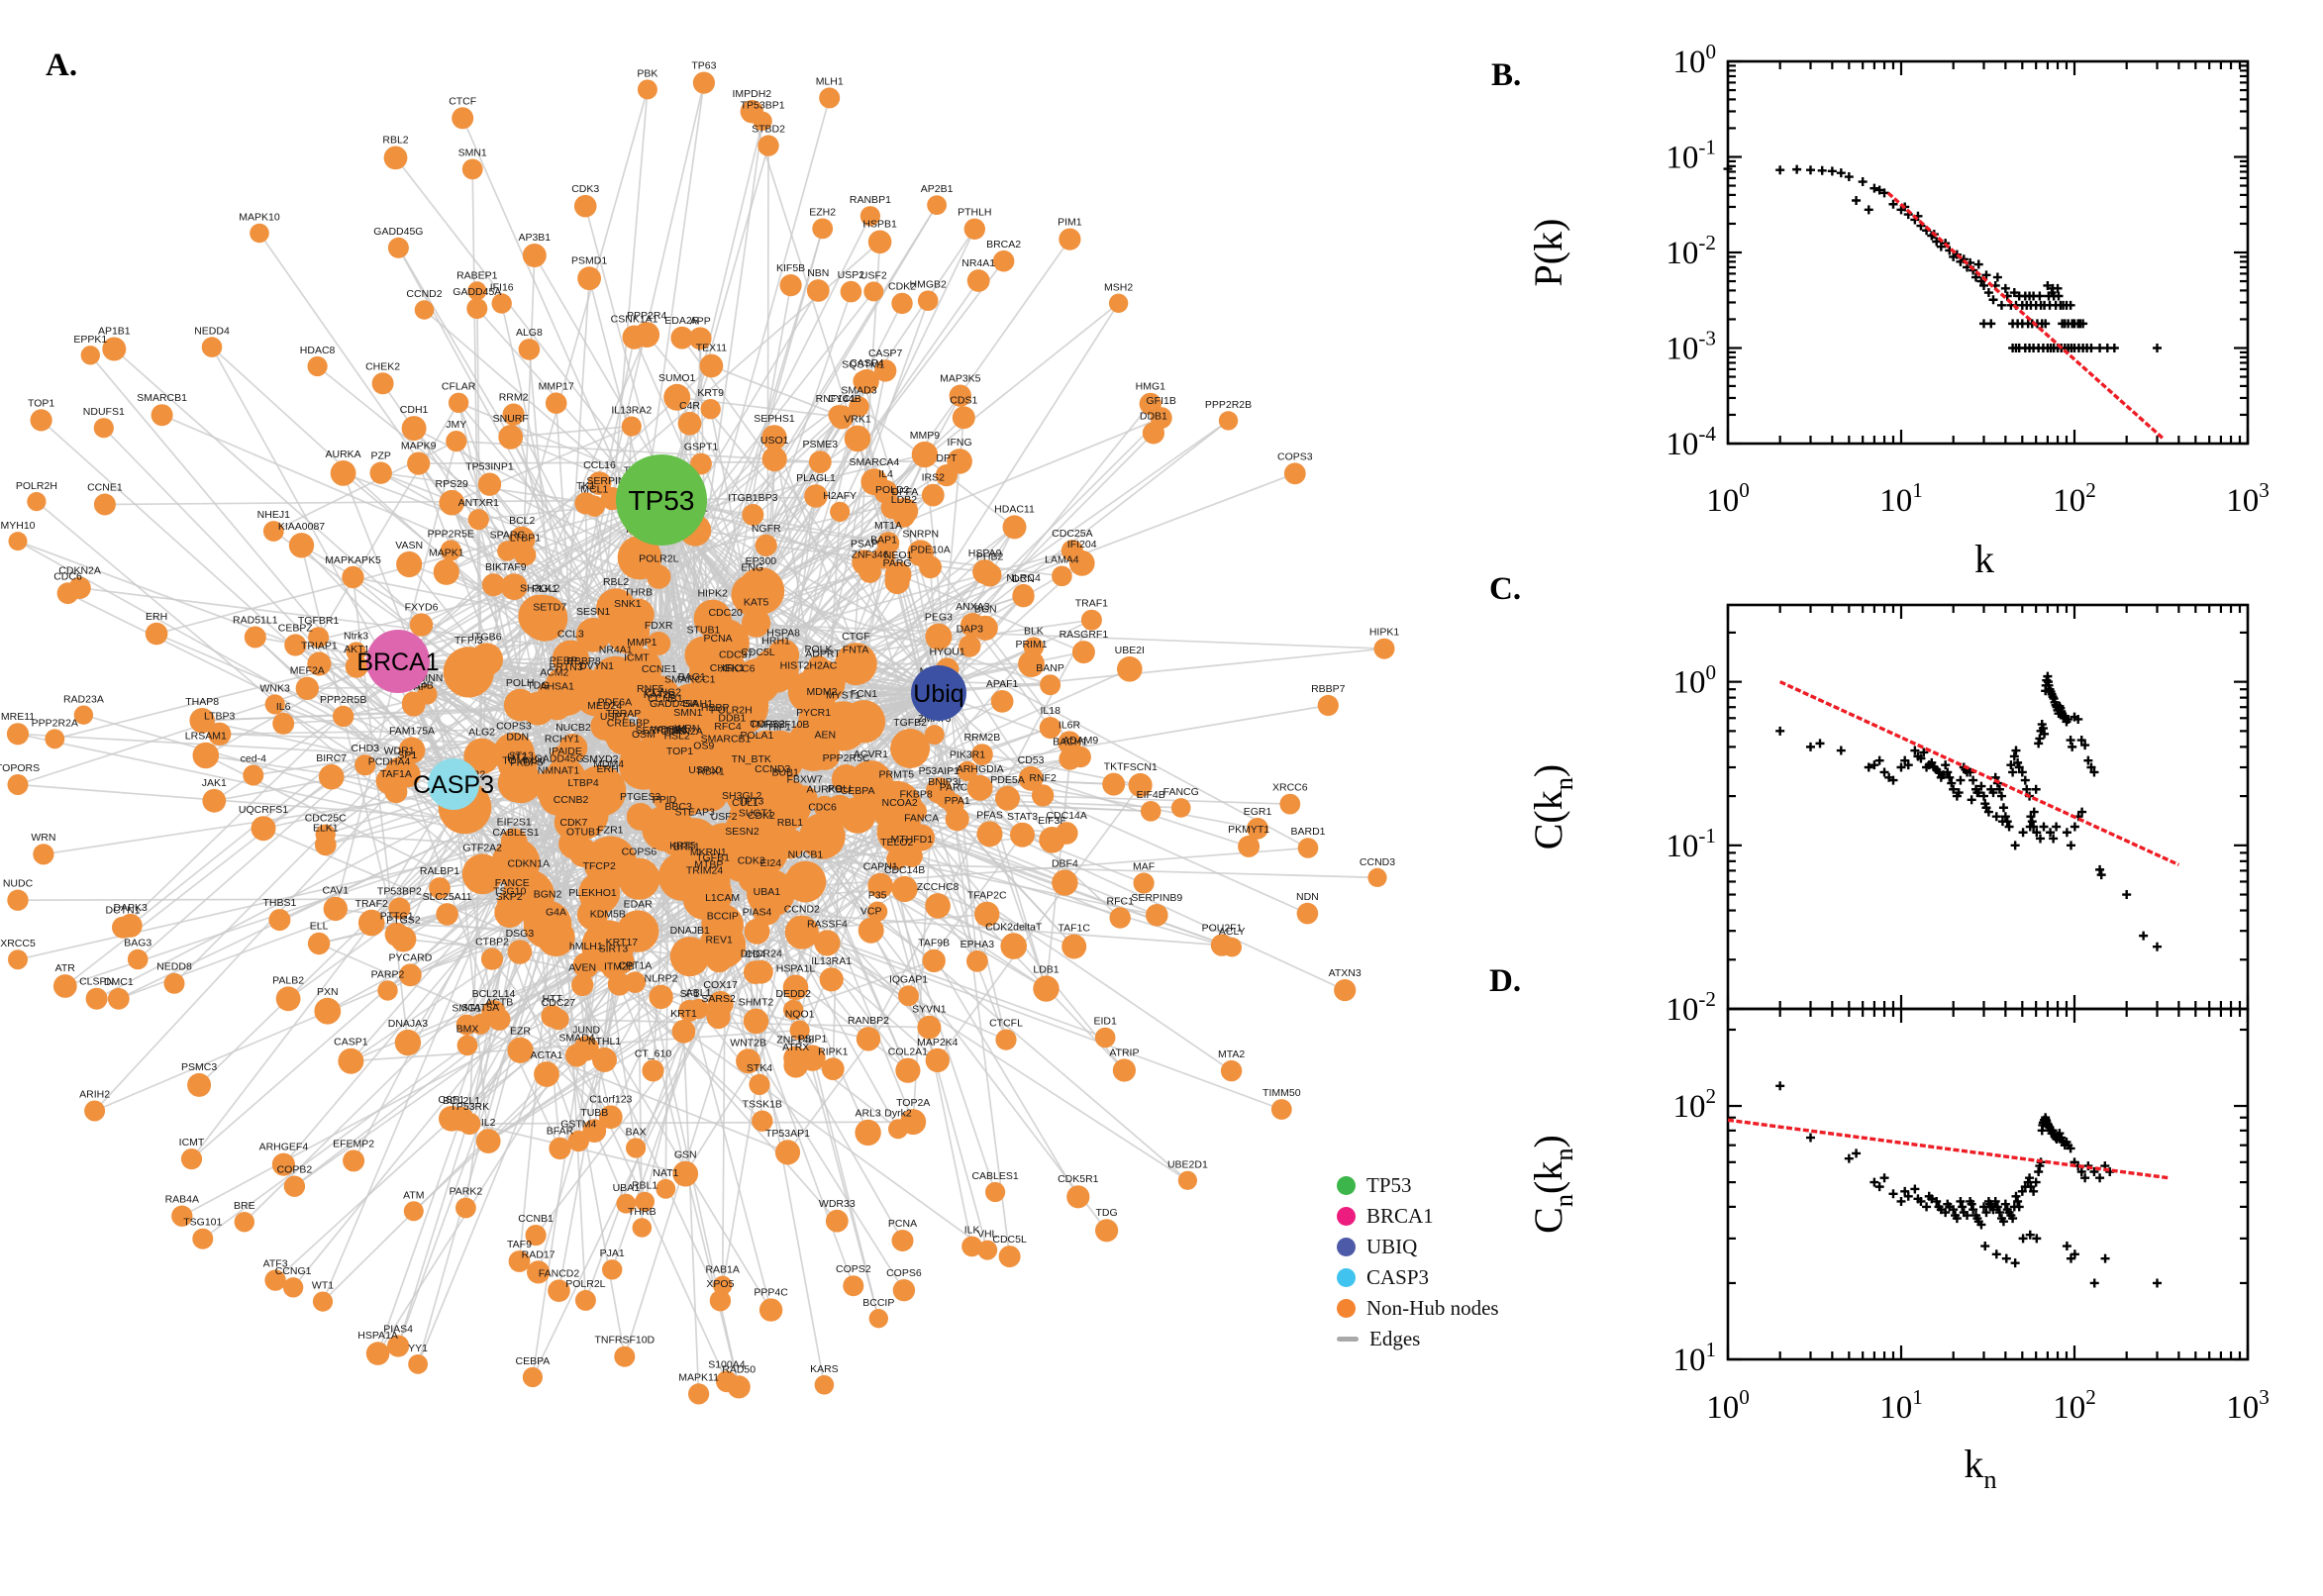 The width and height of the screenshot is (2323, 1596). I want to click on network-node-label: DSG3, so click(520, 934).